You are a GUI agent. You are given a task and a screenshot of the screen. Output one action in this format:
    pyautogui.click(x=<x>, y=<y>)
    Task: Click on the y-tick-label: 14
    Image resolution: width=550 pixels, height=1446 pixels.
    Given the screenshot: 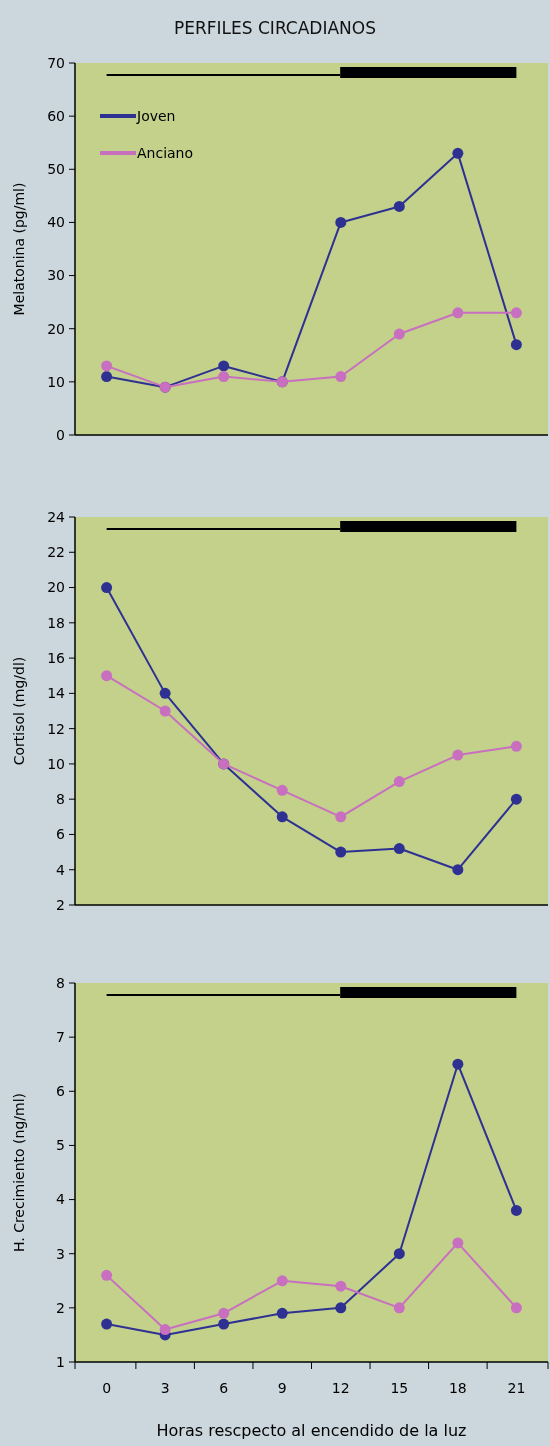 What is the action you would take?
    pyautogui.click(x=56, y=693)
    